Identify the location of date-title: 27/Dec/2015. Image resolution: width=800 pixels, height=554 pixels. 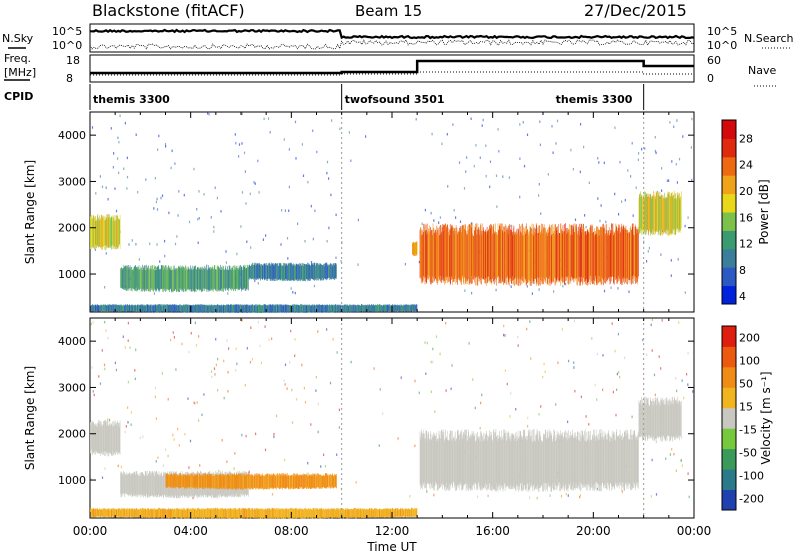
(635, 10).